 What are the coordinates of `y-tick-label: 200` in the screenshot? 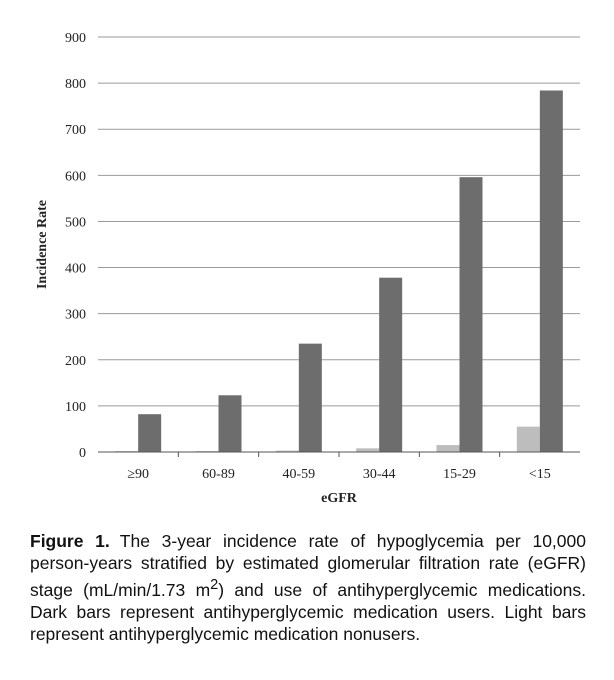 It's located at (75, 361).